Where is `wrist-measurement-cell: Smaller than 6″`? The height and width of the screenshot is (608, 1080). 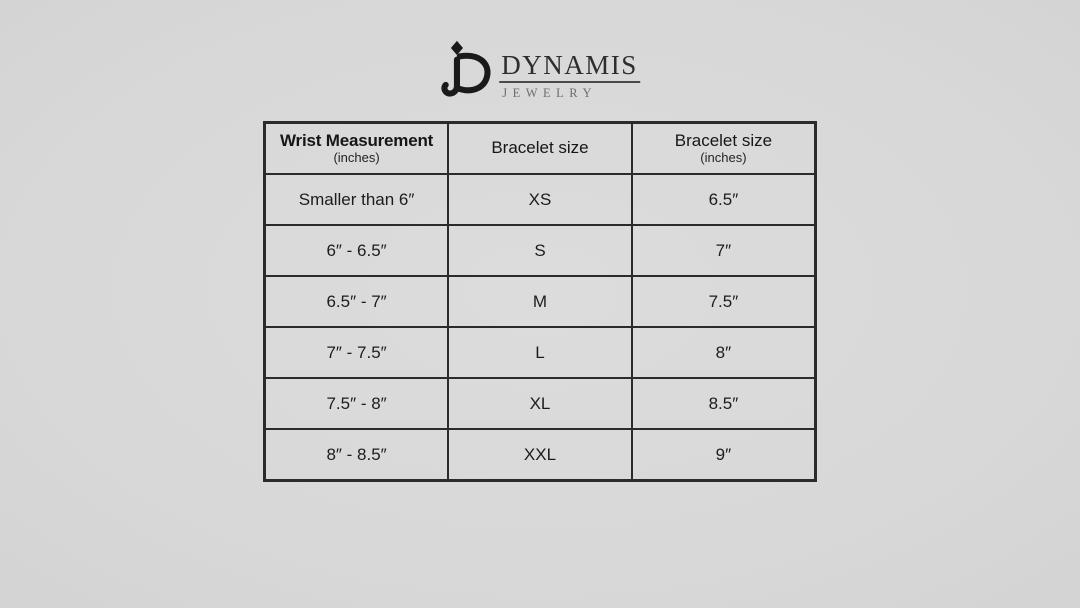 wrist-measurement-cell: Smaller than 6″ is located at coordinates (356, 199).